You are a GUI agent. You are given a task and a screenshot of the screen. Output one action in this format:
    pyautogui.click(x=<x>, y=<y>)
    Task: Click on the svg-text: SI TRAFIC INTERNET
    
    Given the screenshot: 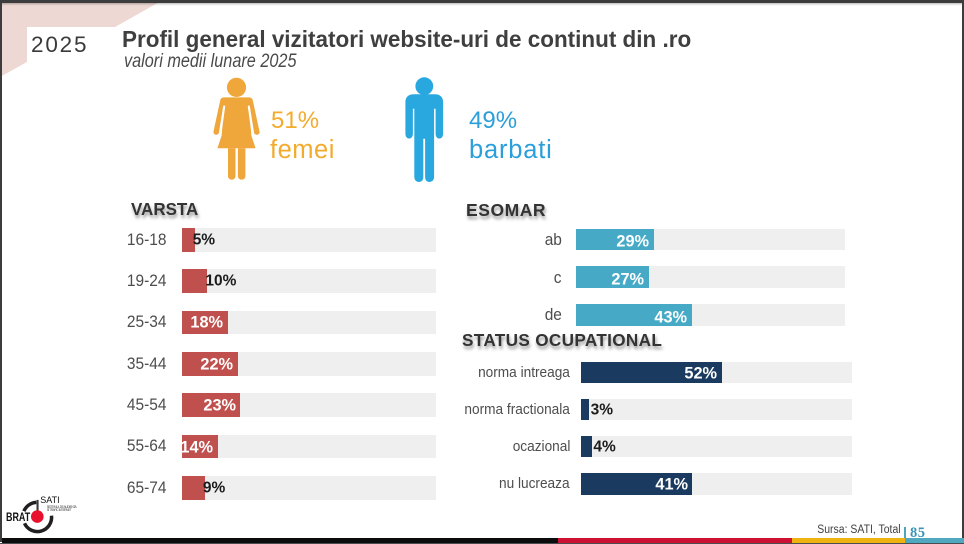 What is the action you would take?
    pyautogui.click(x=59, y=510)
    